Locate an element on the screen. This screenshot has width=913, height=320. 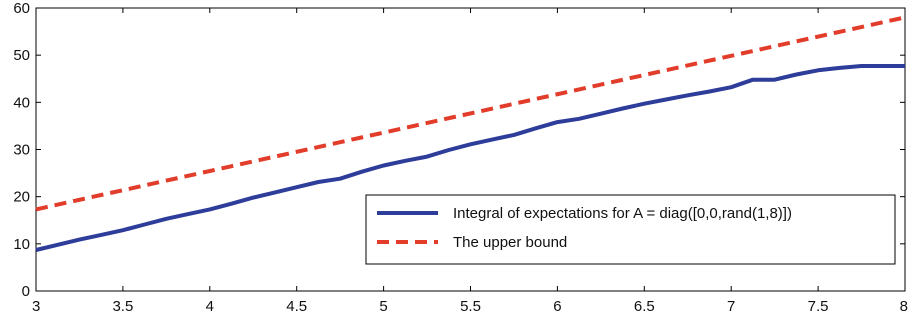
x-tick-label: 4.5 is located at coordinates (296, 306).